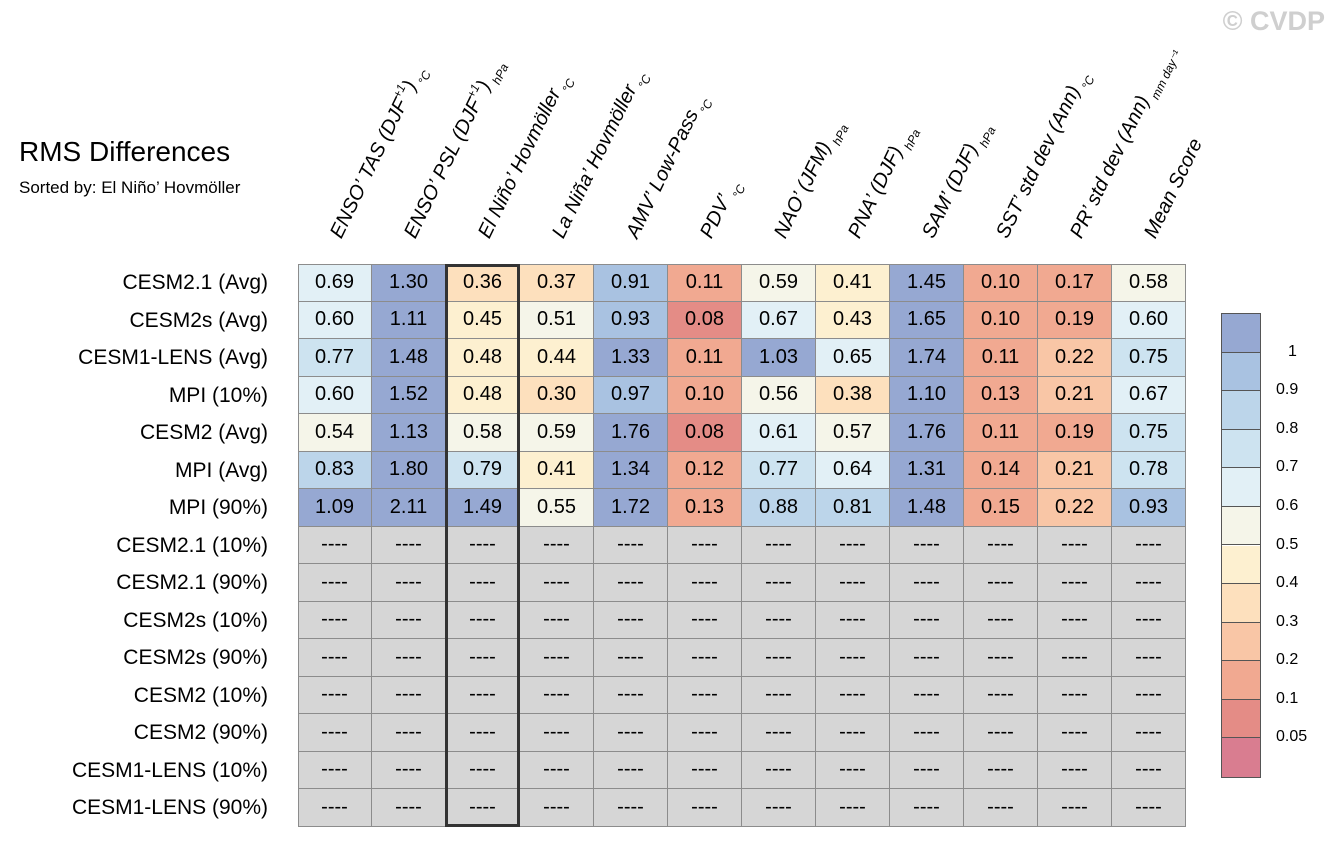  I want to click on legend-label: 0.3, so click(1287, 621).